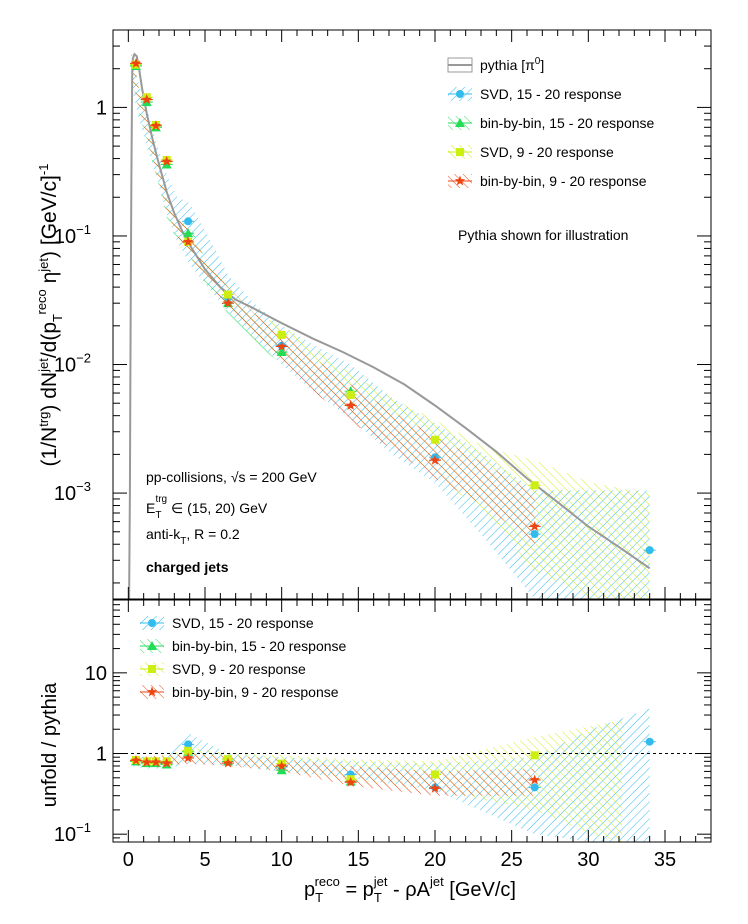 The image size is (748, 924). Describe the element at coordinates (547, 152) in the screenshot. I see `legend-label-top-3: SVD, 9 - 20 response` at that location.